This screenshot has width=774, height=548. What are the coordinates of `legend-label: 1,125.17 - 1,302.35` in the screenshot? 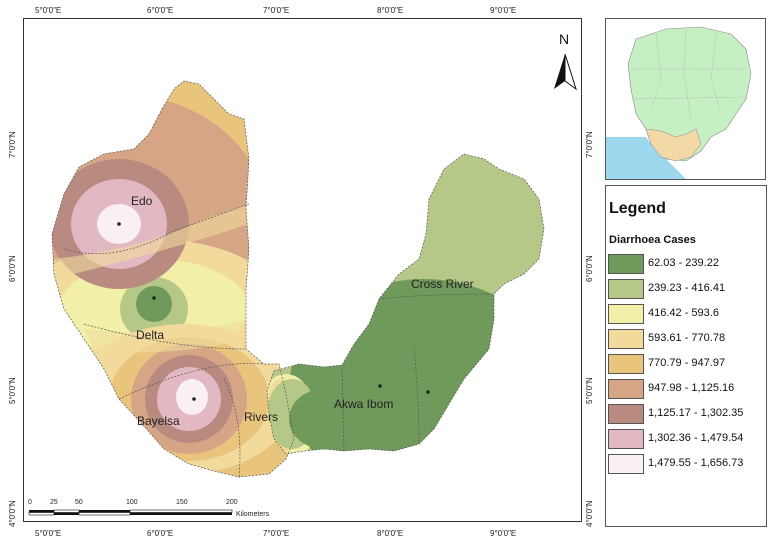 It's located at (696, 413).